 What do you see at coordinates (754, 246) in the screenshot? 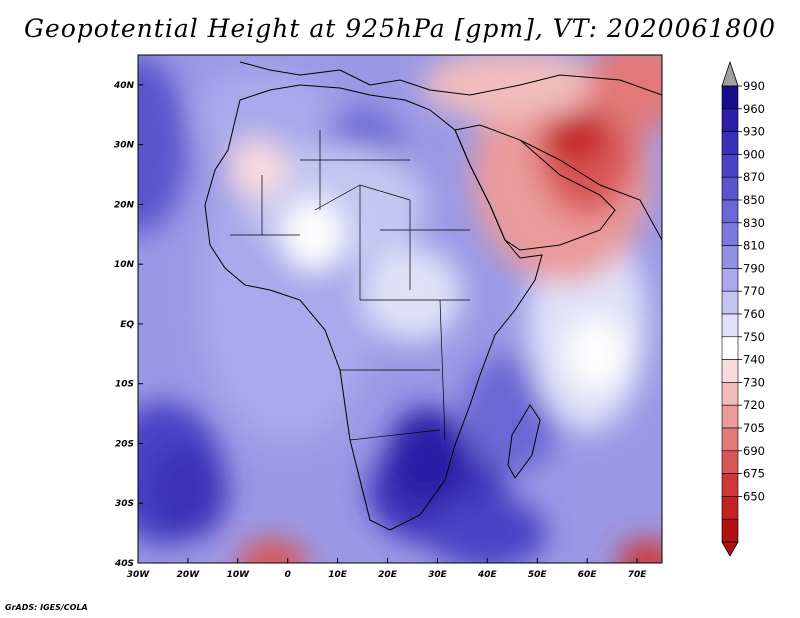
I see `colorbar-label: 810` at bounding box center [754, 246].